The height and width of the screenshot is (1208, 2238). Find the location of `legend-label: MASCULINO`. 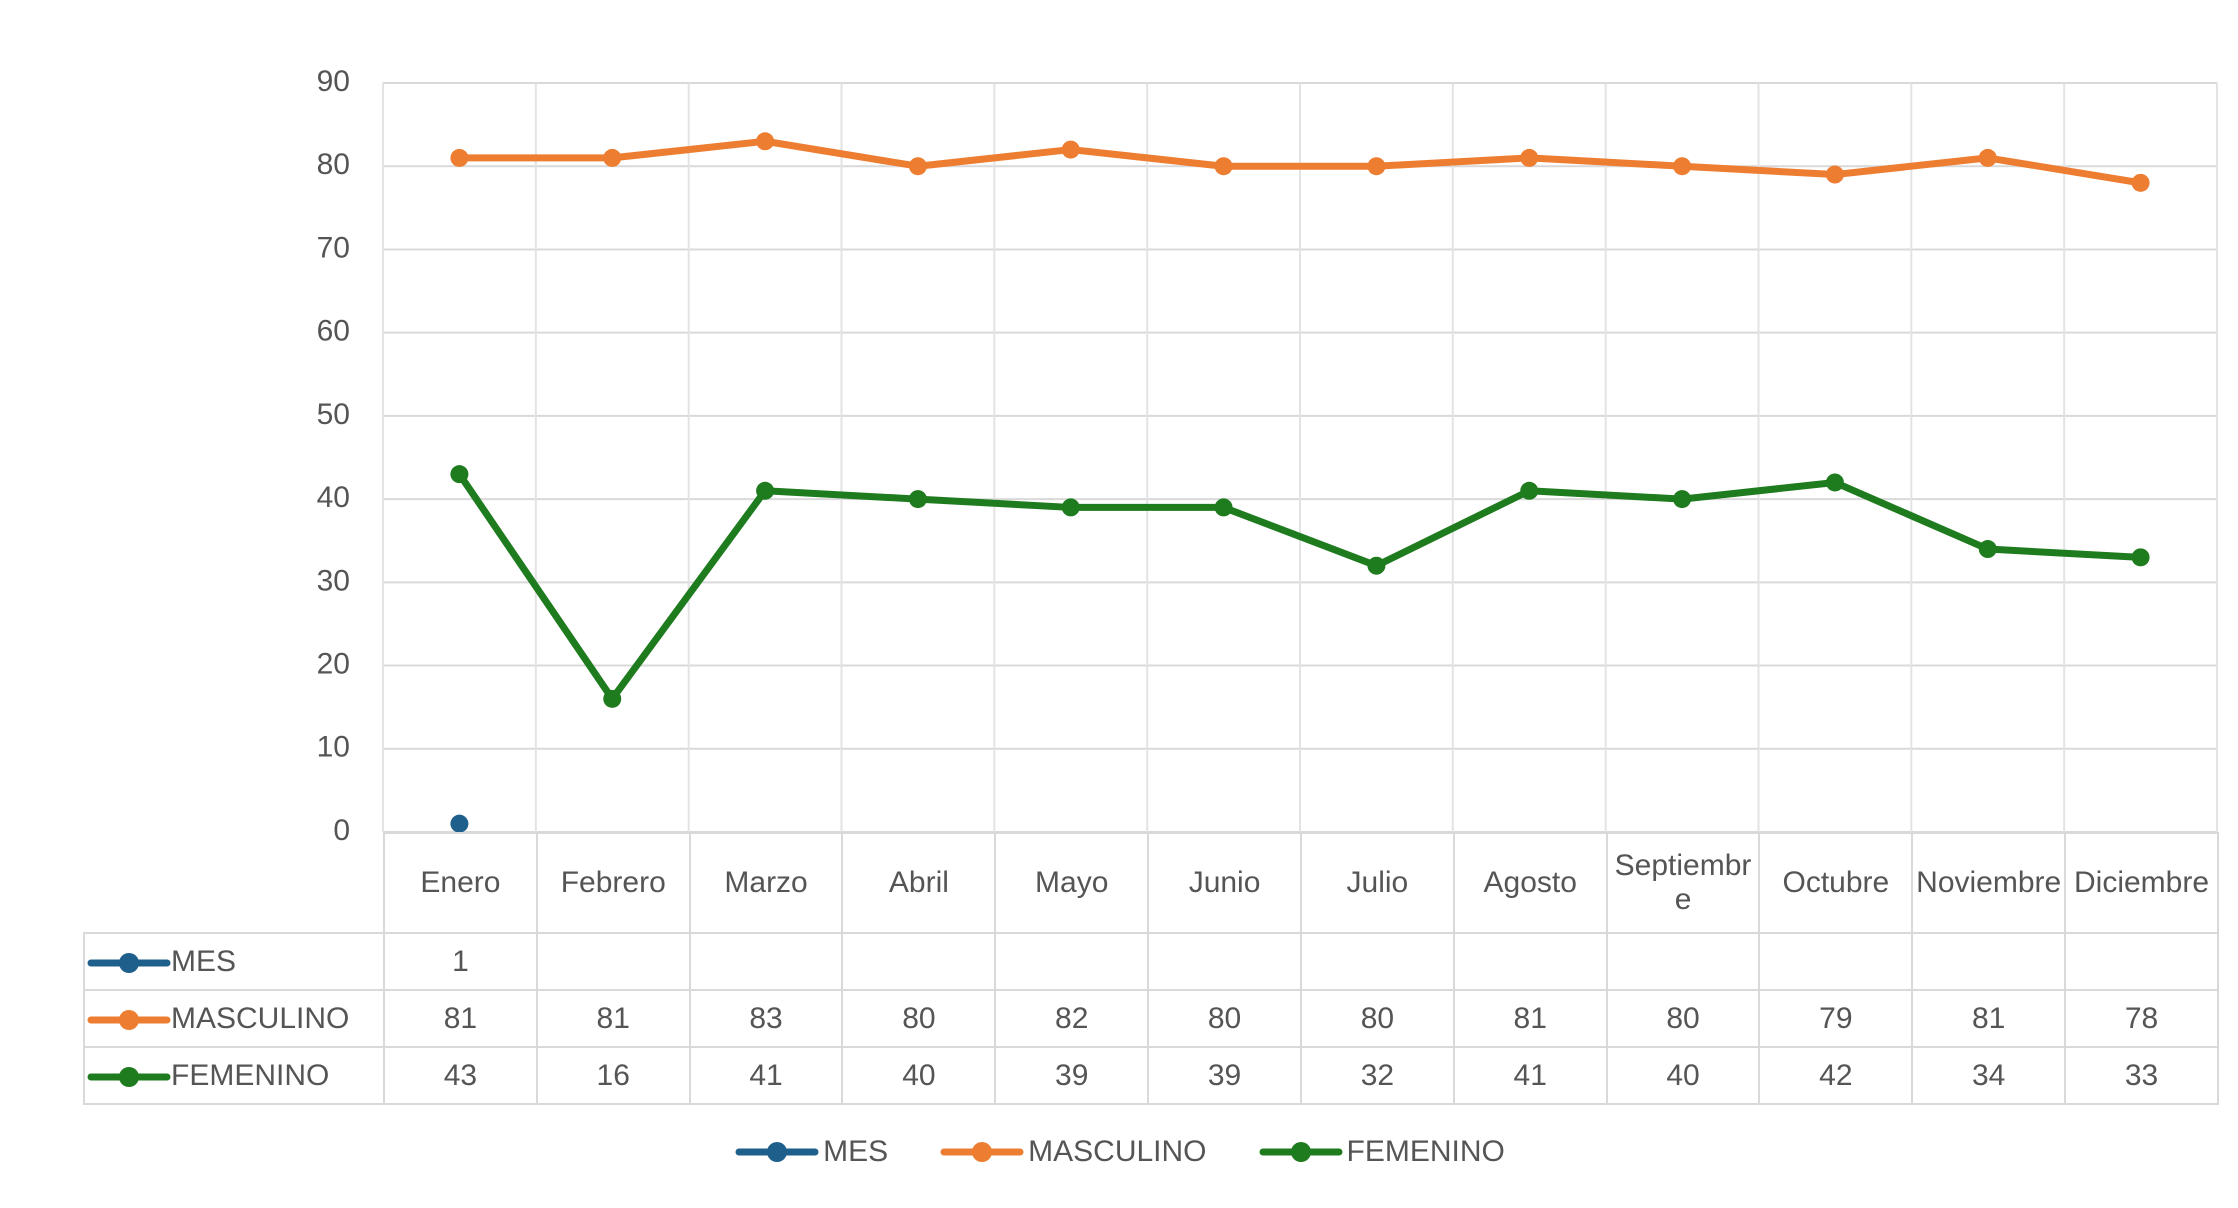

legend-label: MASCULINO is located at coordinates (1117, 1151).